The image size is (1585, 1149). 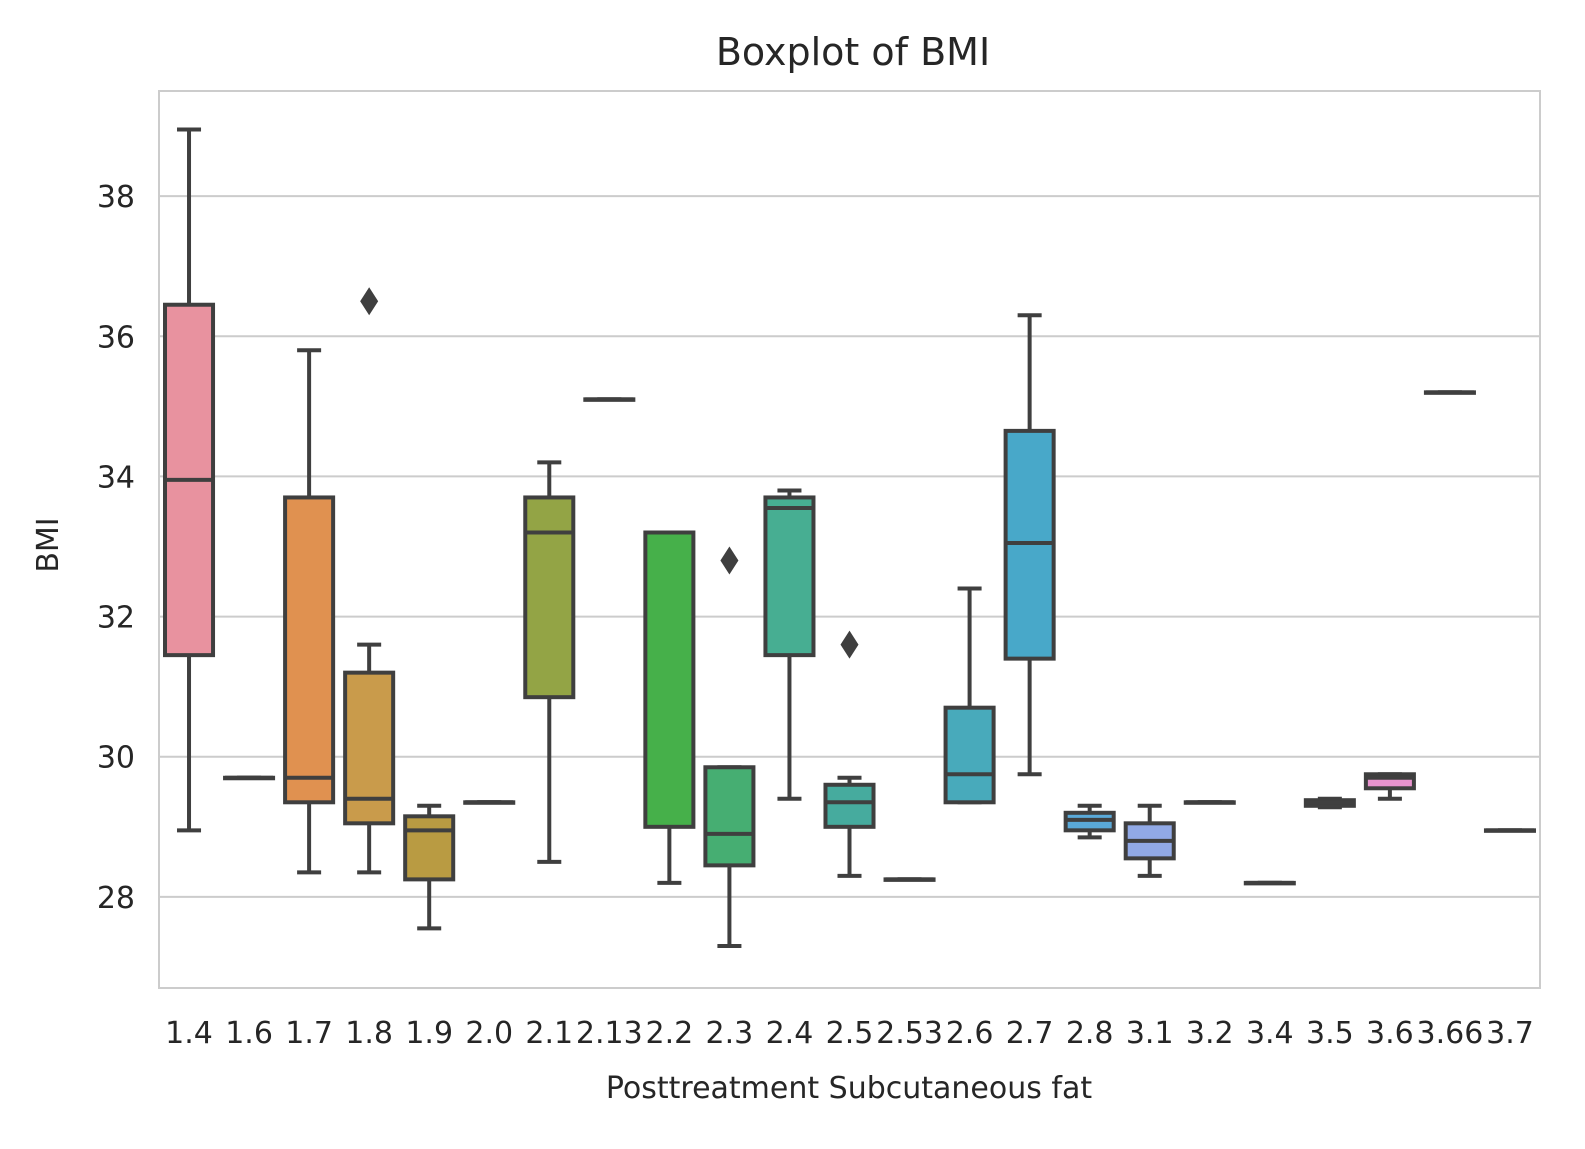 What do you see at coordinates (1150, 841) in the screenshot?
I see `box-group-3.1` at bounding box center [1150, 841].